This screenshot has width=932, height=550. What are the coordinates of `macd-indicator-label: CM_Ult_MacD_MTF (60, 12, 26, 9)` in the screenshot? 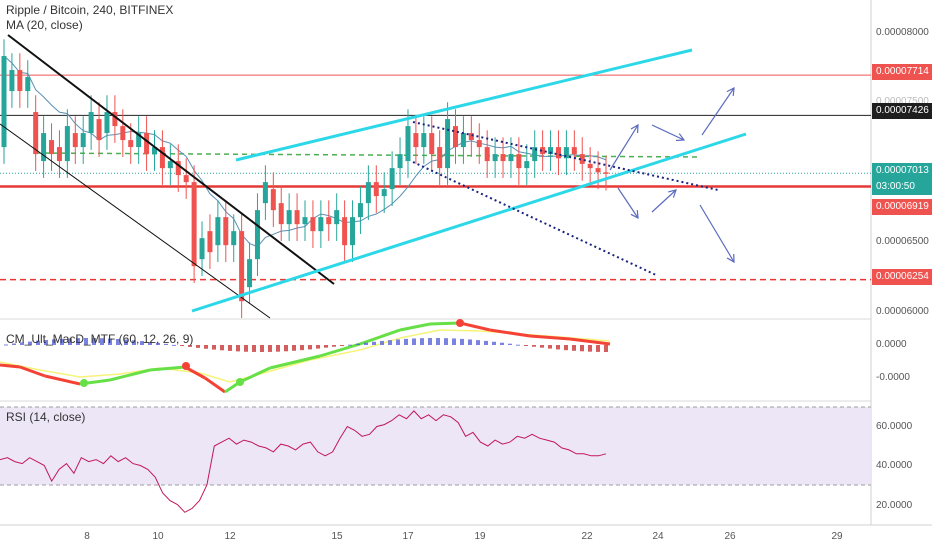 It's located at (100, 339).